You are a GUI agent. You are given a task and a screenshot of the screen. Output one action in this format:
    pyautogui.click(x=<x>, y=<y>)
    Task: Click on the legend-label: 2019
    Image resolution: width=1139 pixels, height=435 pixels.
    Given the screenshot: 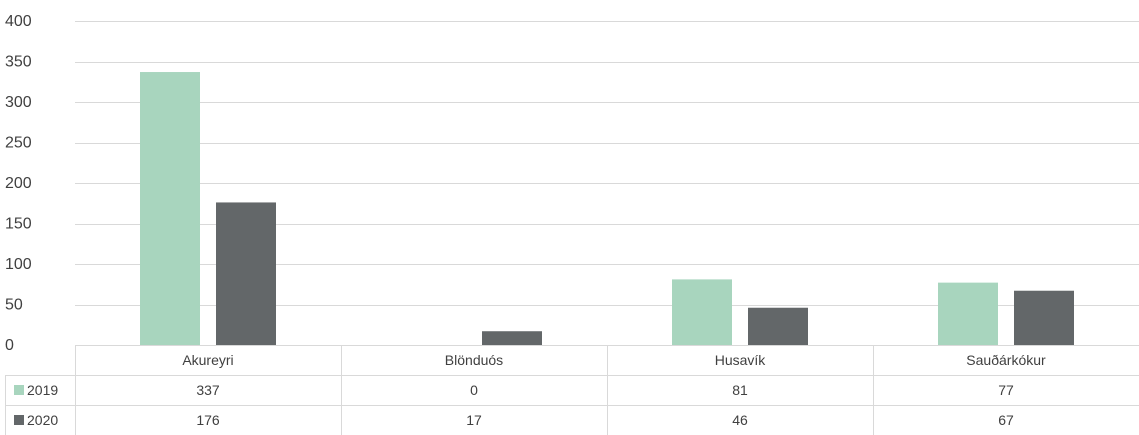 What is the action you would take?
    pyautogui.click(x=42, y=390)
    